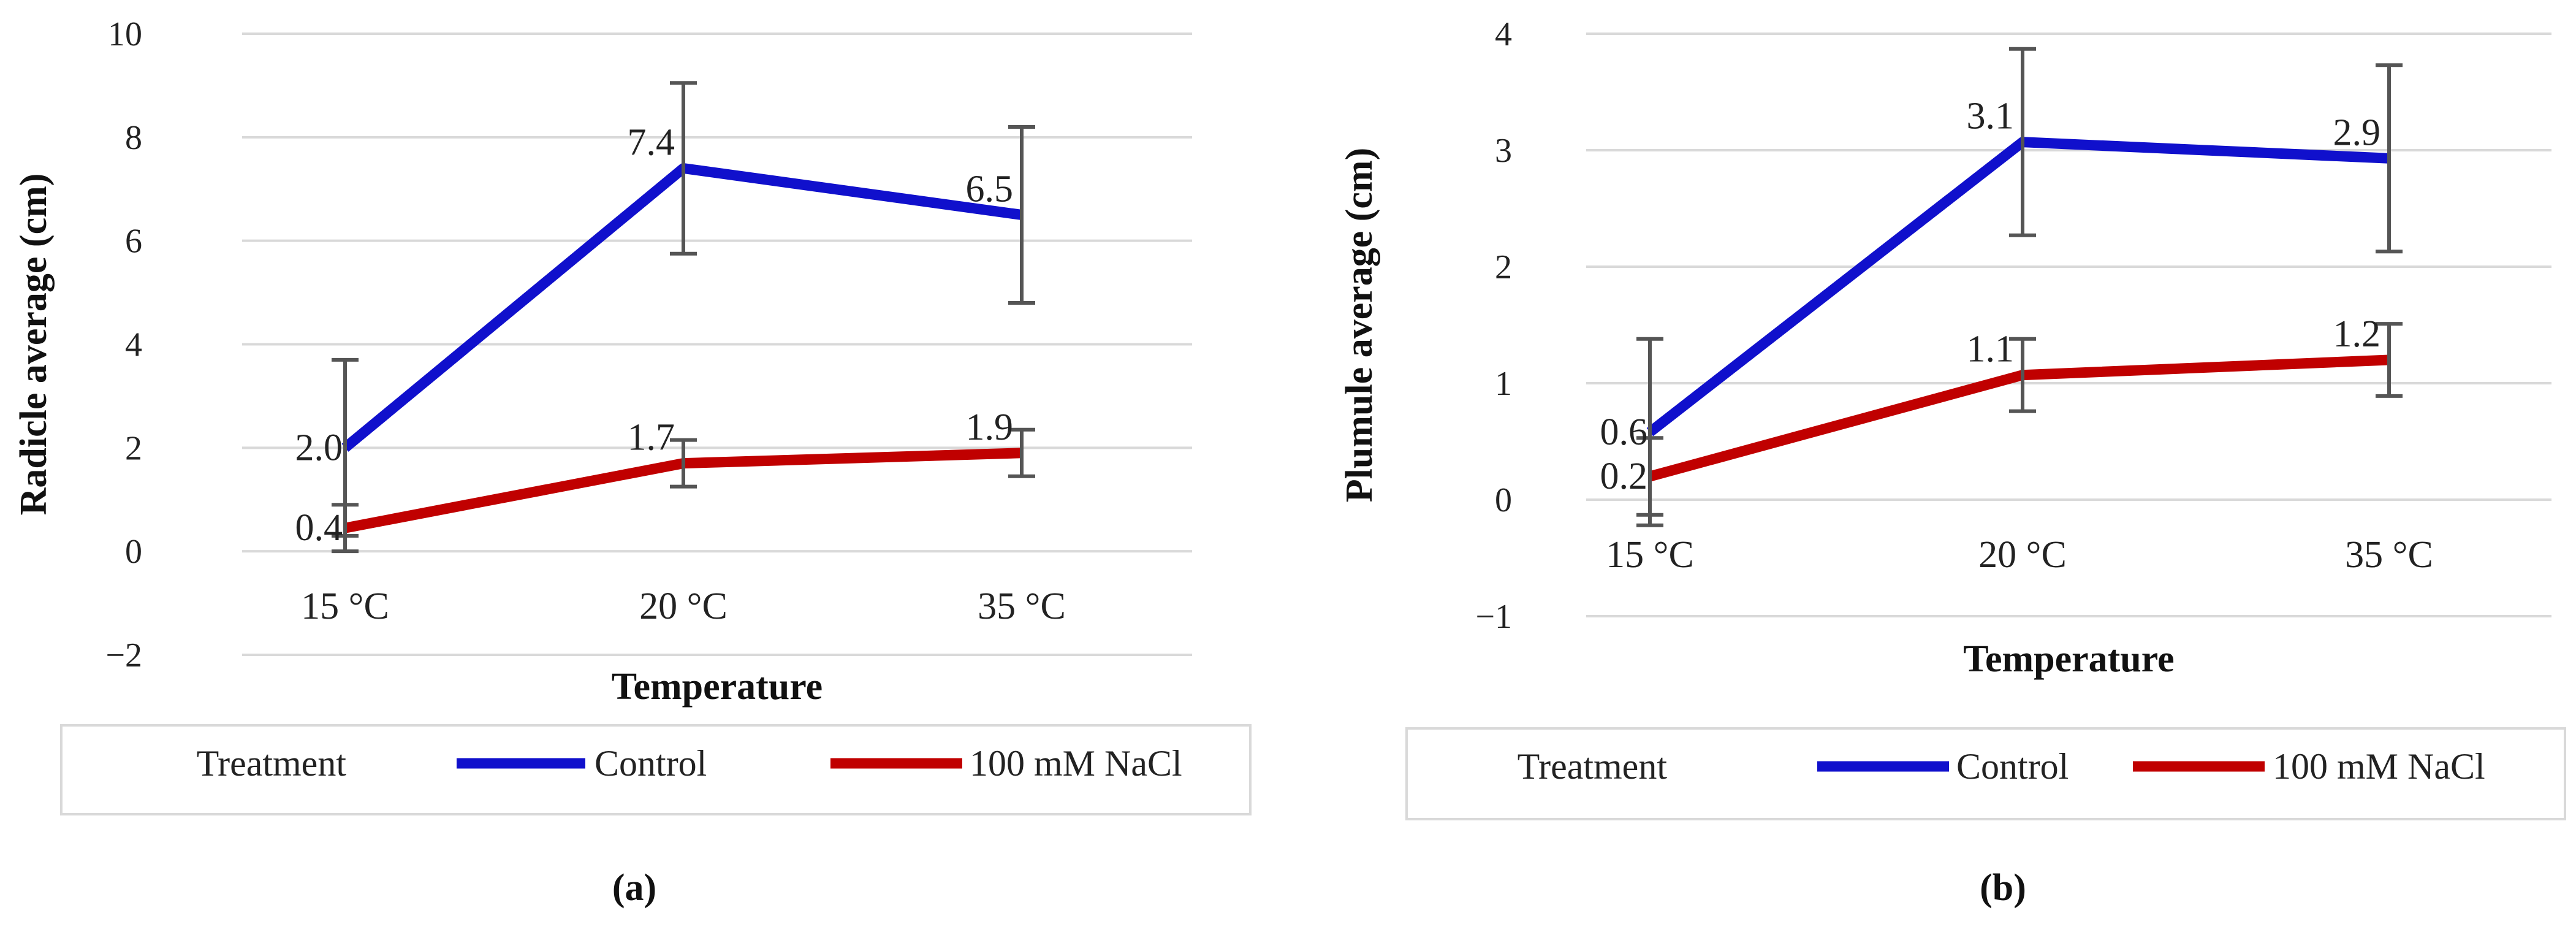 The height and width of the screenshot is (943, 2576). Describe the element at coordinates (1359, 325) in the screenshot. I see `y-axis-title: Plumule average (cm)` at that location.